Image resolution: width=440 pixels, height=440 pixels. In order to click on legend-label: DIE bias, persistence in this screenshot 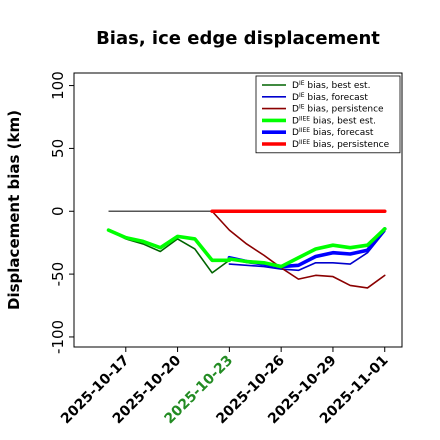, I will do `click(338, 109)`.